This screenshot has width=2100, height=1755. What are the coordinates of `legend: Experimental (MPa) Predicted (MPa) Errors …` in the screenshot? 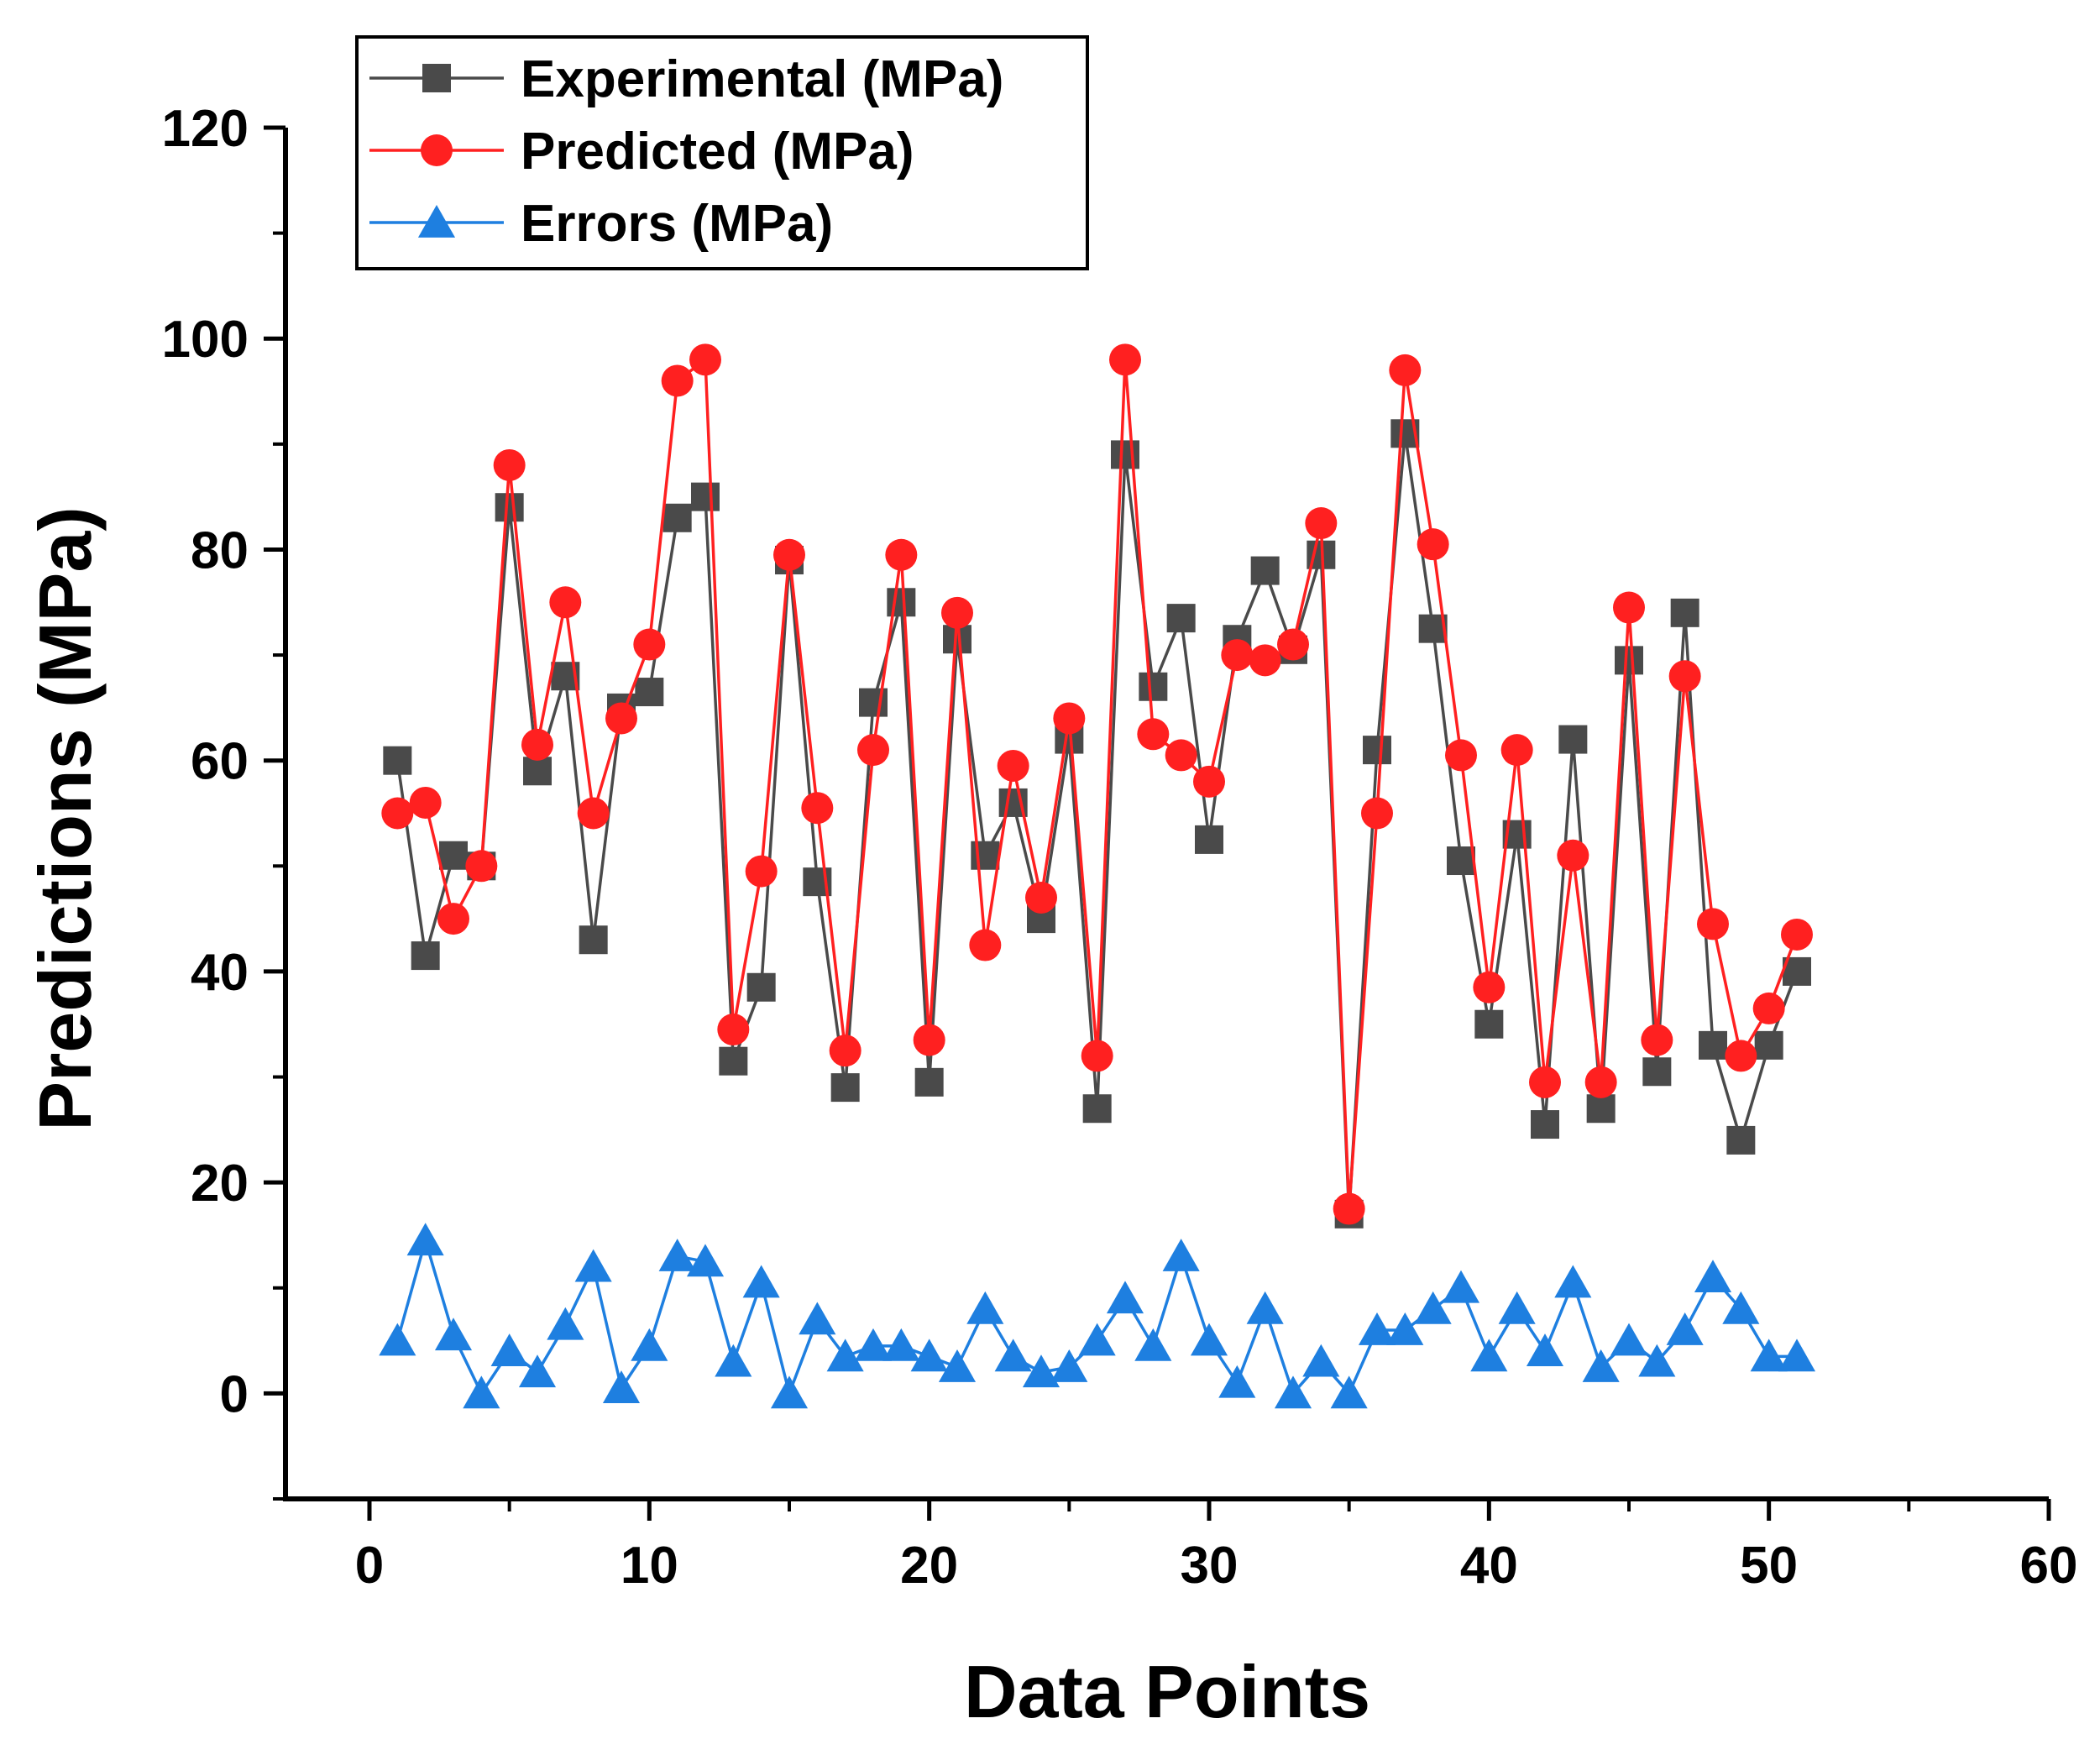 It's located at (722, 152).